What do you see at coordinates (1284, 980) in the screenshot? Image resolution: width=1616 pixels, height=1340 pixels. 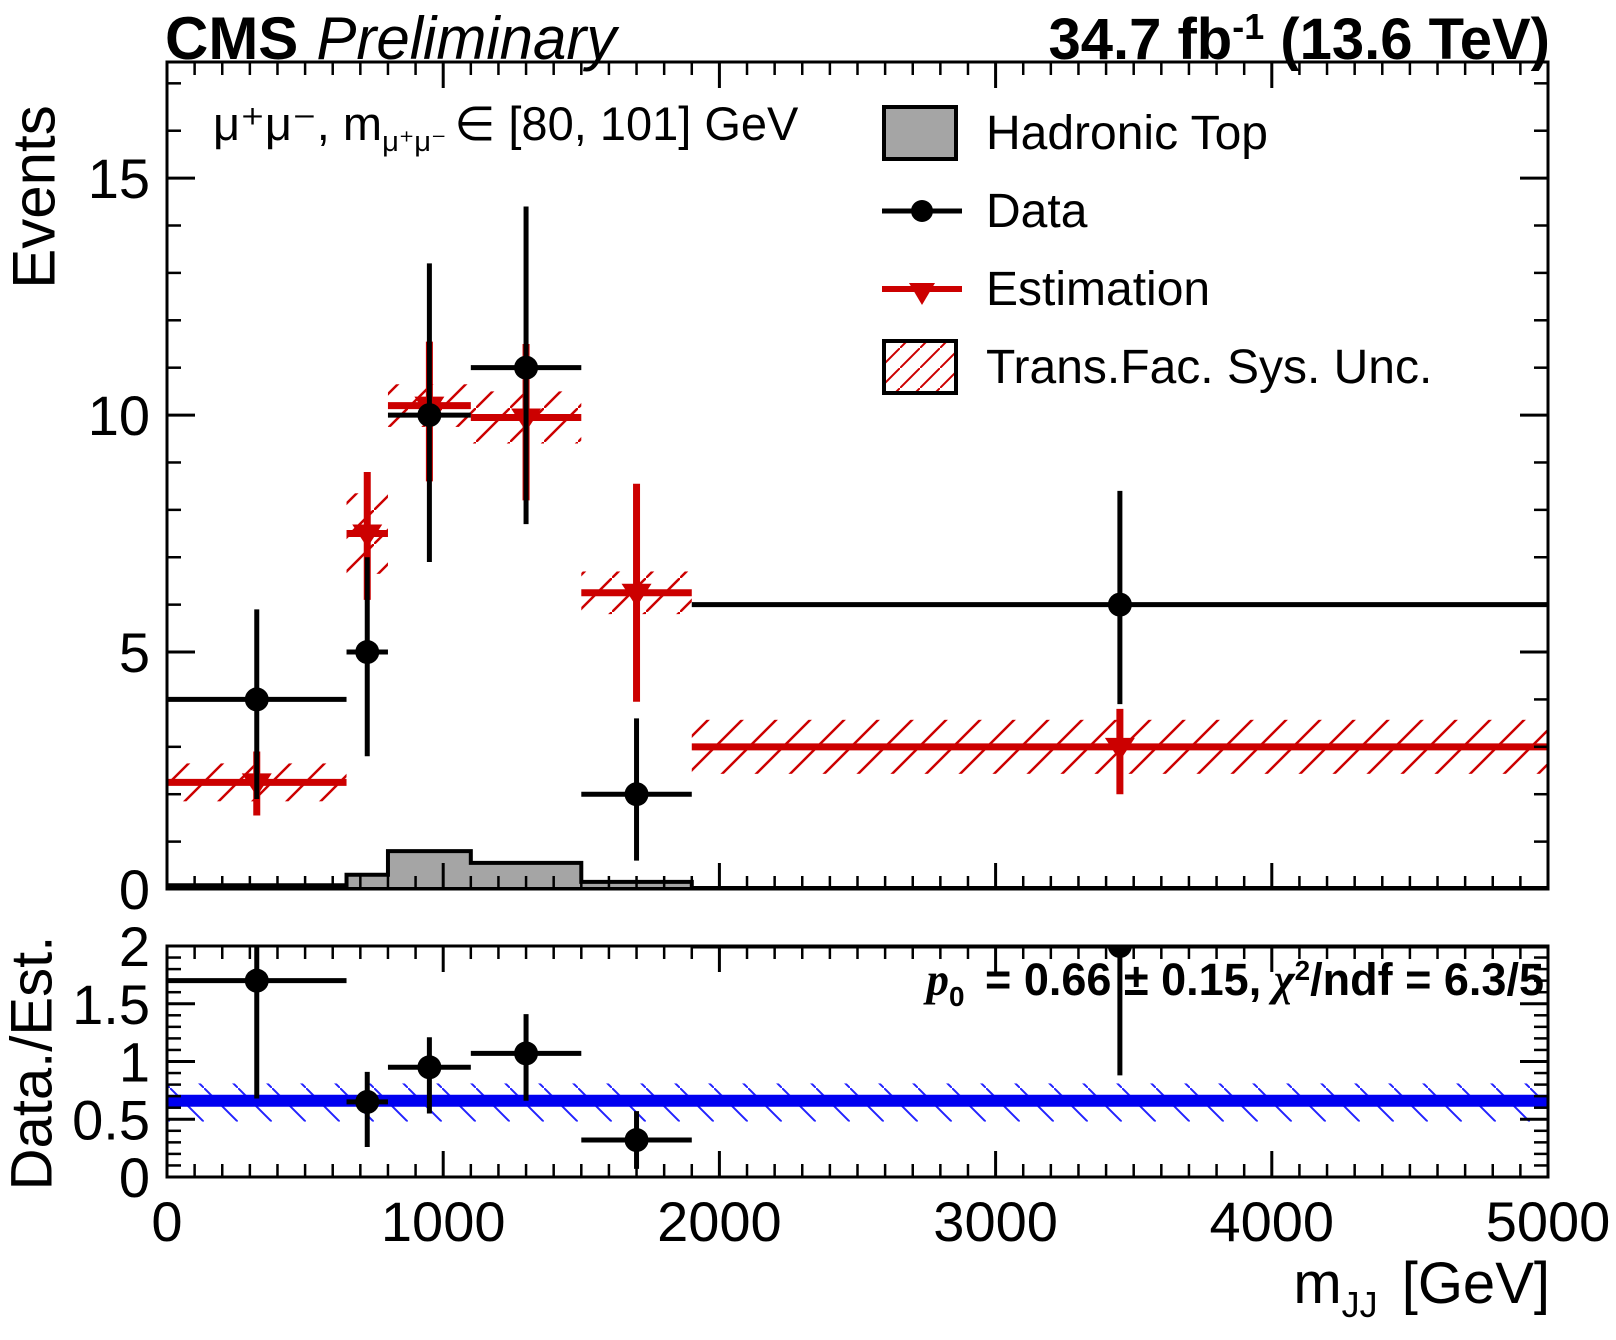 I see `chi-symbol: χ` at bounding box center [1284, 980].